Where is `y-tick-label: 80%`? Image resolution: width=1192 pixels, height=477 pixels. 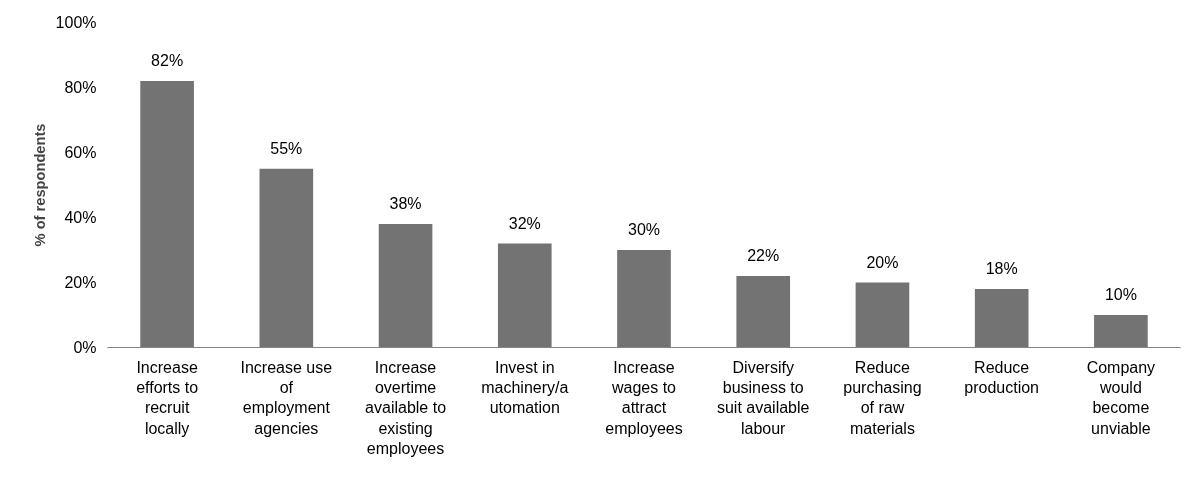
y-tick-label: 80% is located at coordinates (80, 87).